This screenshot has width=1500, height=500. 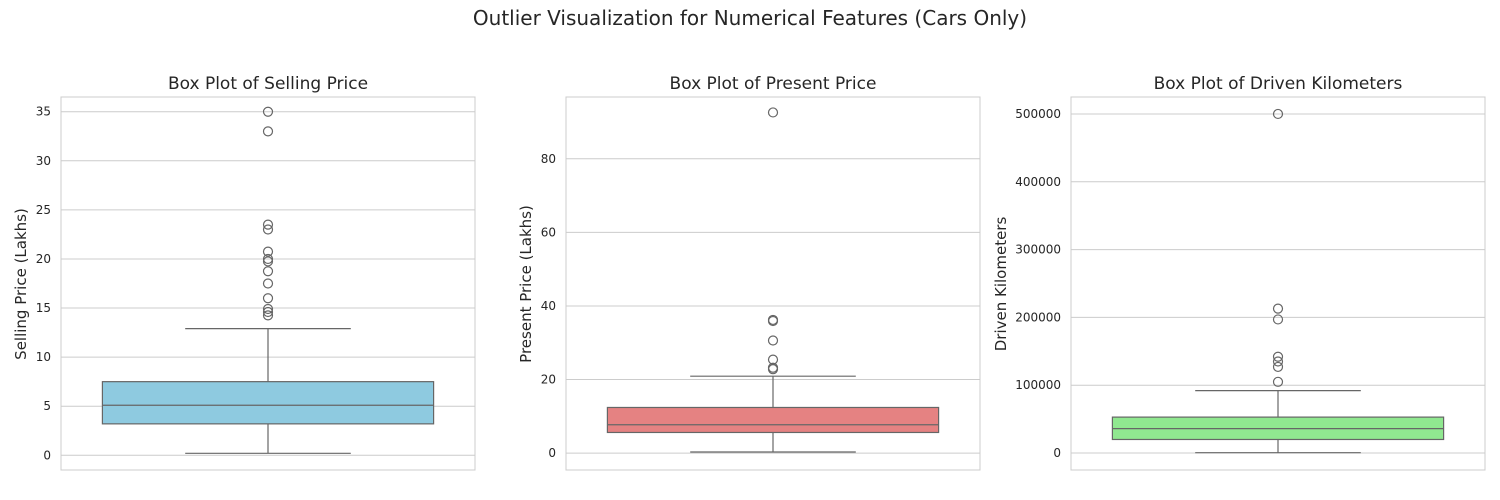 I want to click on y-tick-label: 60, so click(x=548, y=232).